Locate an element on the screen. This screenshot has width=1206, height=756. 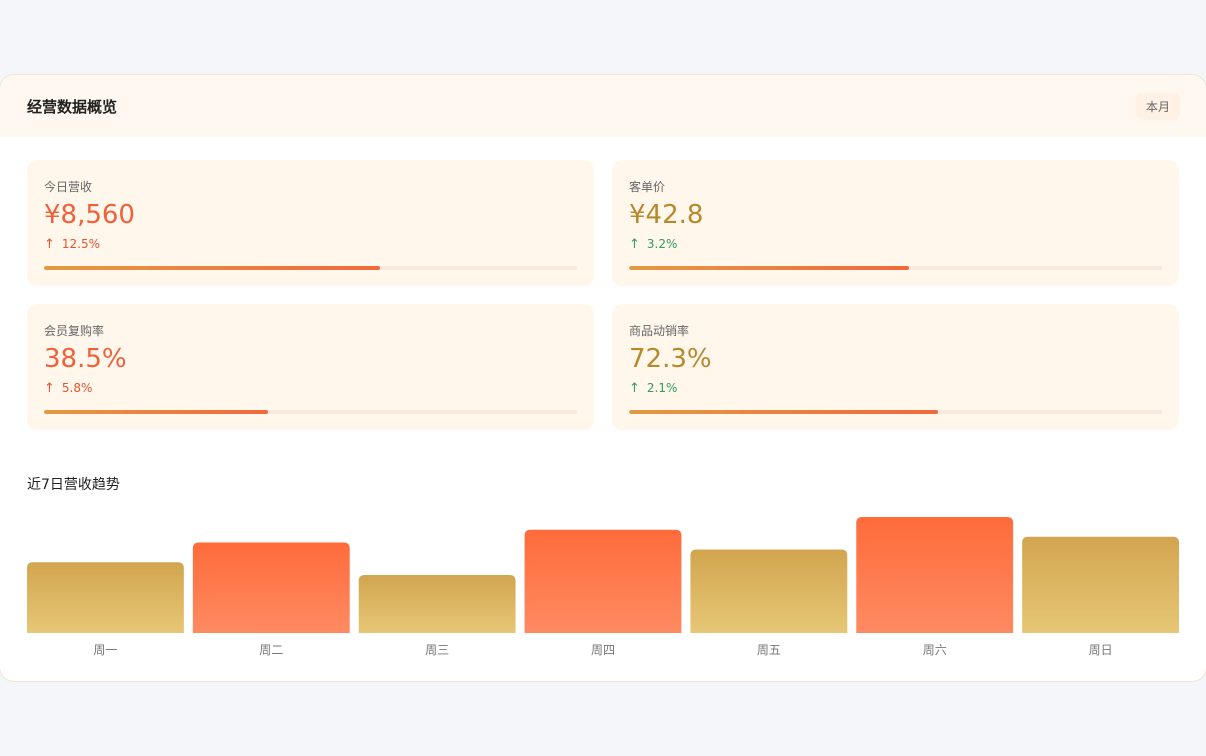
bar-周五 is located at coordinates (769, 591).